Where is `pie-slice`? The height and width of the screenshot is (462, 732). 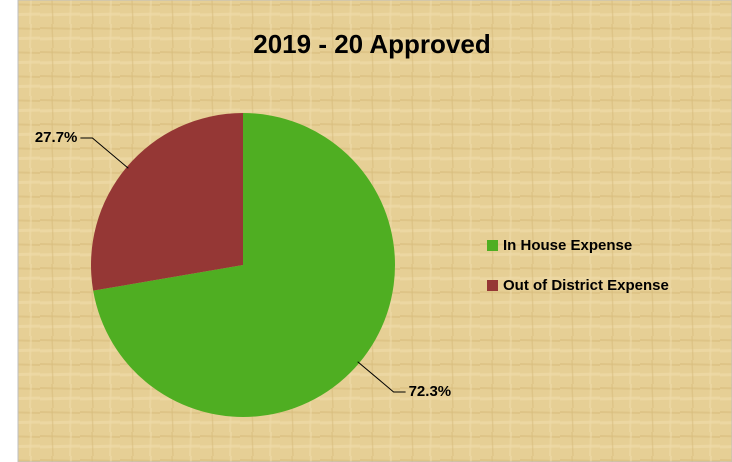 pie-slice is located at coordinates (167, 202).